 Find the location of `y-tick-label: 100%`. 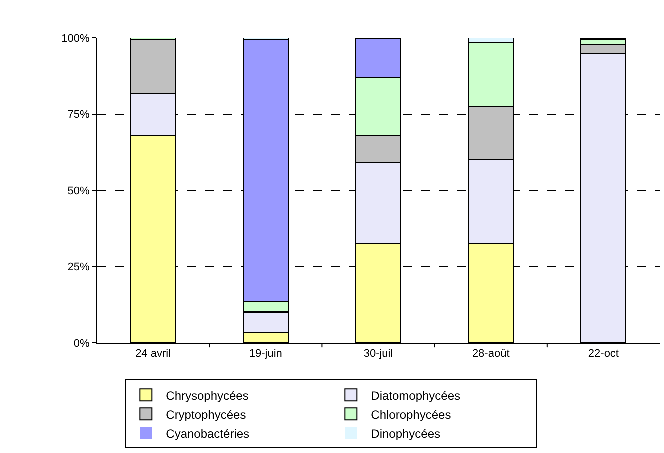

y-tick-label: 100% is located at coordinates (76, 38).